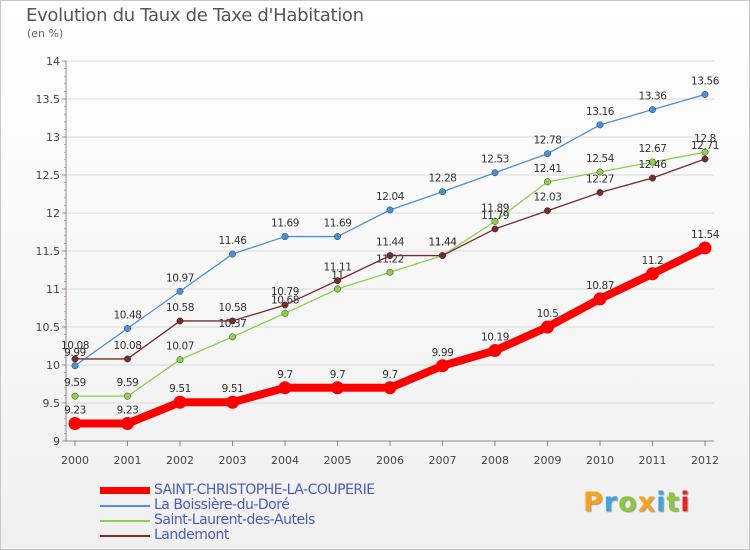 The height and width of the screenshot is (550, 750). I want to click on data-label: 12.28, so click(442, 179).